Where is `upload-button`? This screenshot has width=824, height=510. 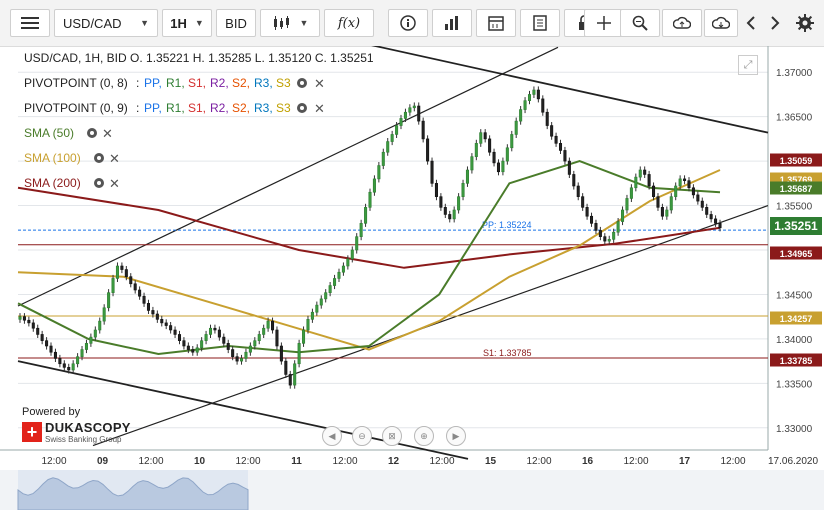
upload-button is located at coordinates (682, 23).